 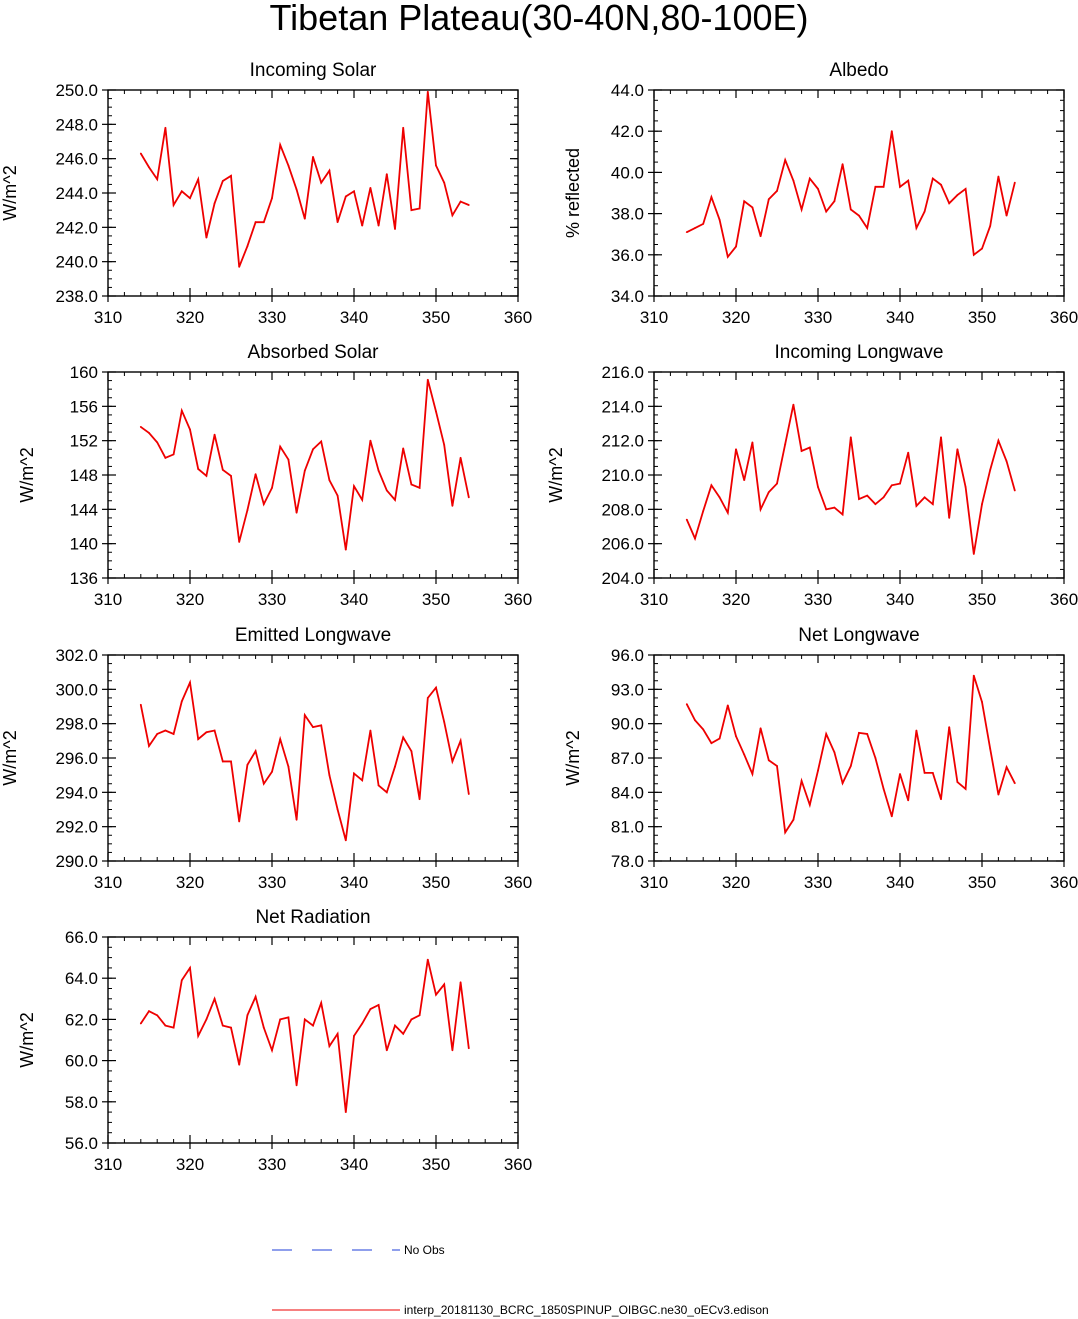 I want to click on y-tick-label: 66.0, so click(x=81, y=937).